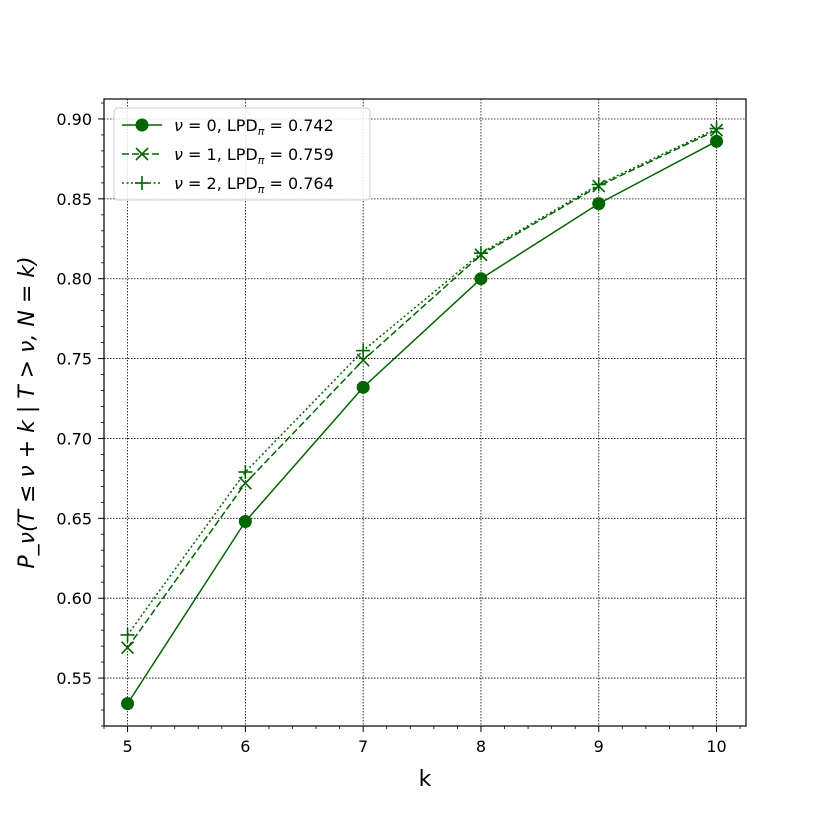 The width and height of the screenshot is (830, 830). Describe the element at coordinates (245, 746) in the screenshot. I see `x-tick-label: 6` at that location.